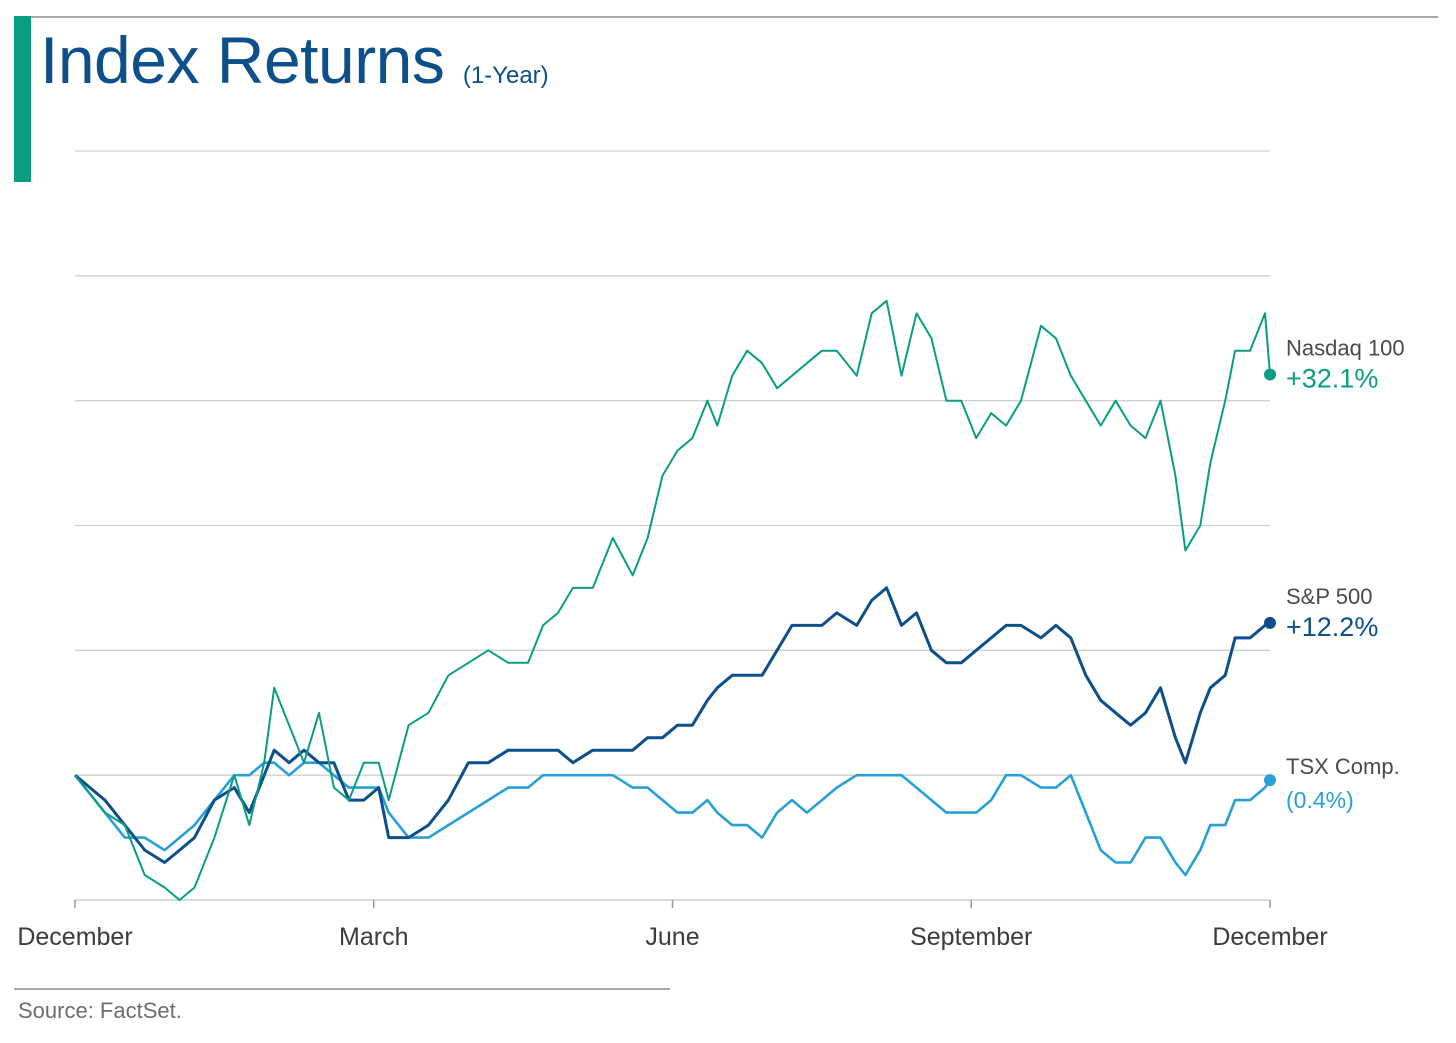 This screenshot has height=1043, width=1456. What do you see at coordinates (672, 937) in the screenshot?
I see `x-tick-label-2: June` at bounding box center [672, 937].